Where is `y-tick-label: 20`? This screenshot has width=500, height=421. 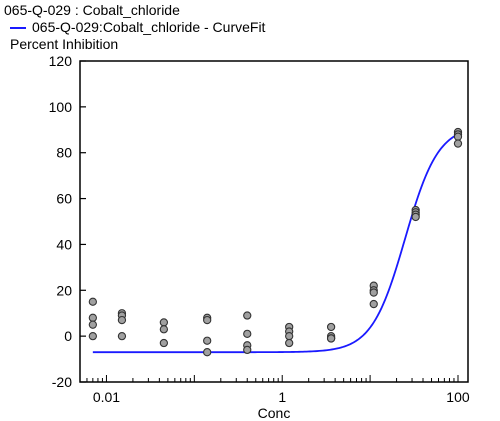 y-tick-label: 20 is located at coordinates (64, 290).